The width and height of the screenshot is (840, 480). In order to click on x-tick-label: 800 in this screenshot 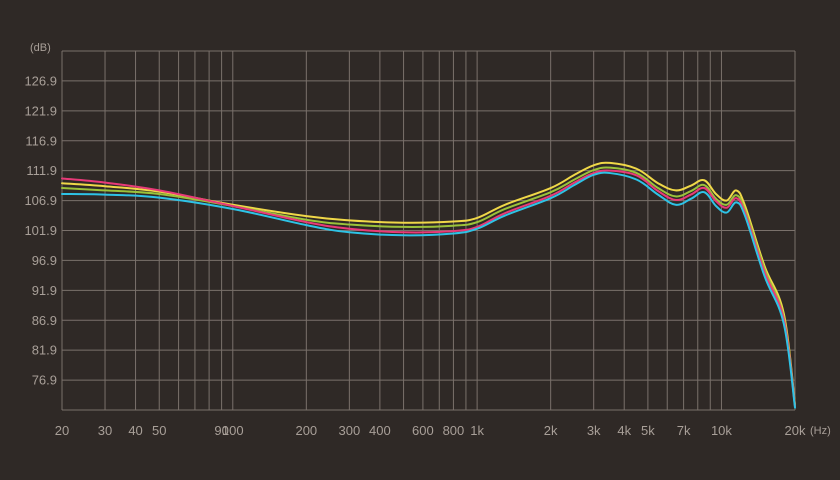, I will do `click(454, 430)`.